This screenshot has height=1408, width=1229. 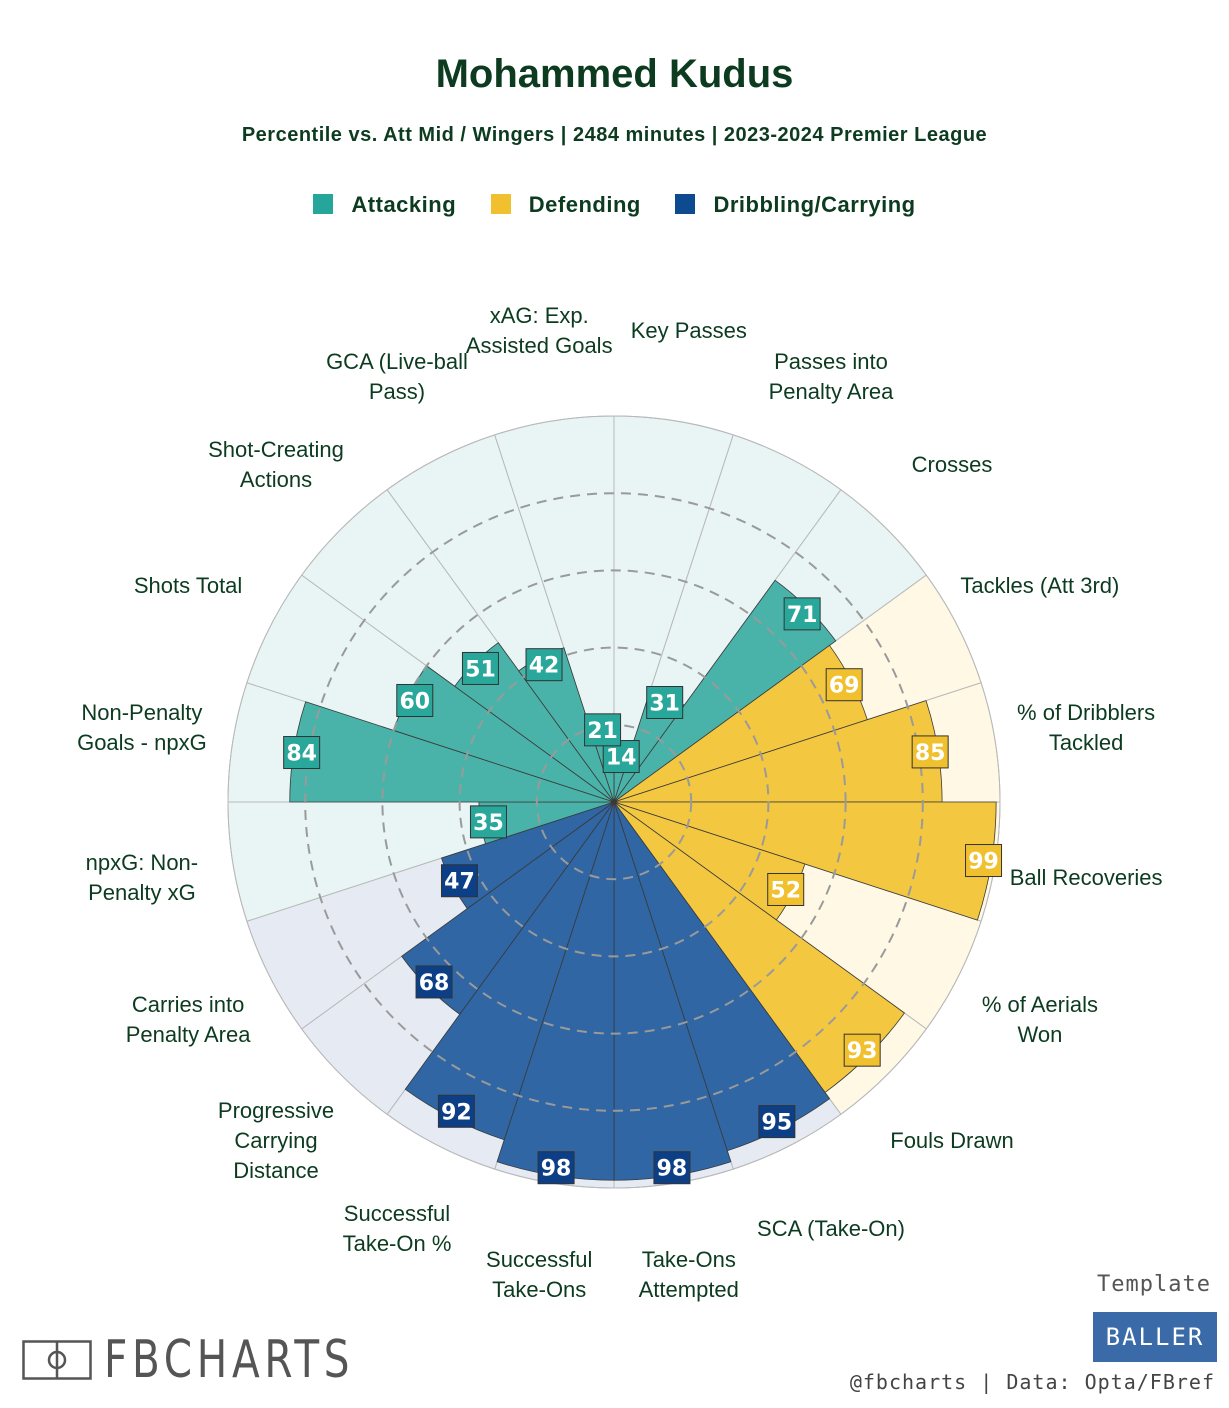 I want to click on axis-label: Progressive Carrying Distance, so click(x=276, y=1140).